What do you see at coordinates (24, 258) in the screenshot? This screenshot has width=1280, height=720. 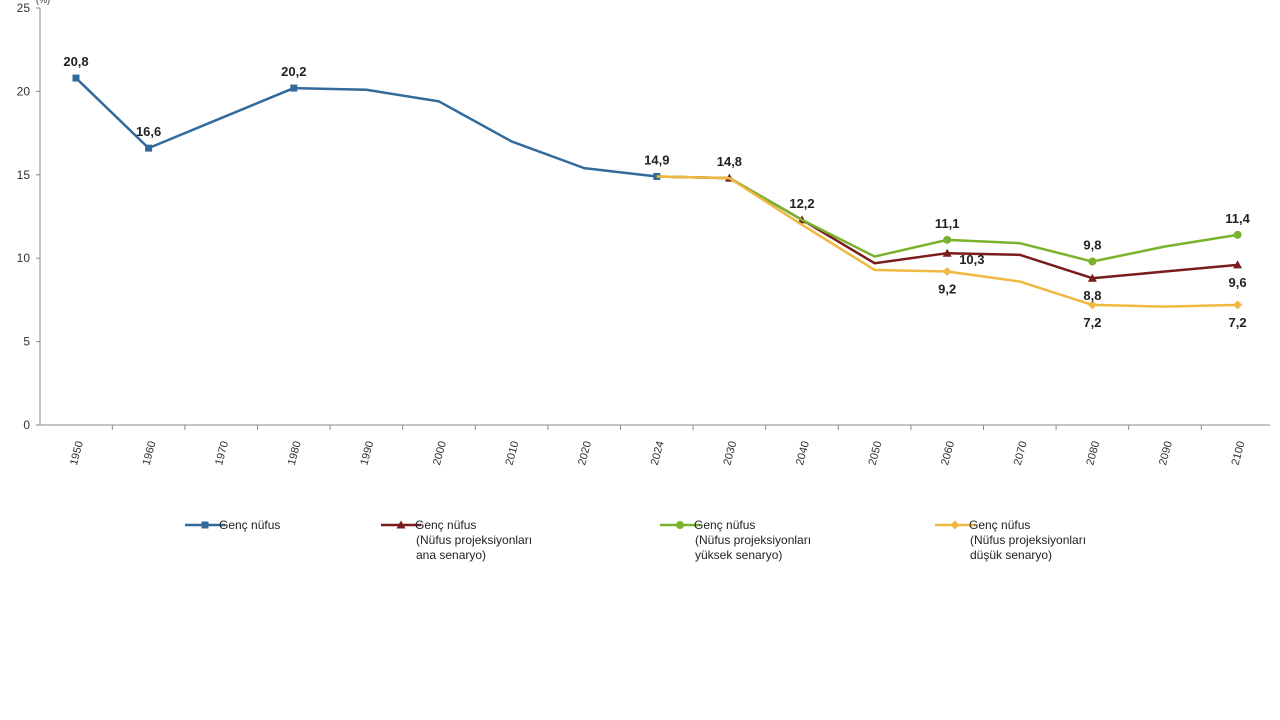 I see `y-tick-label: 10` at bounding box center [24, 258].